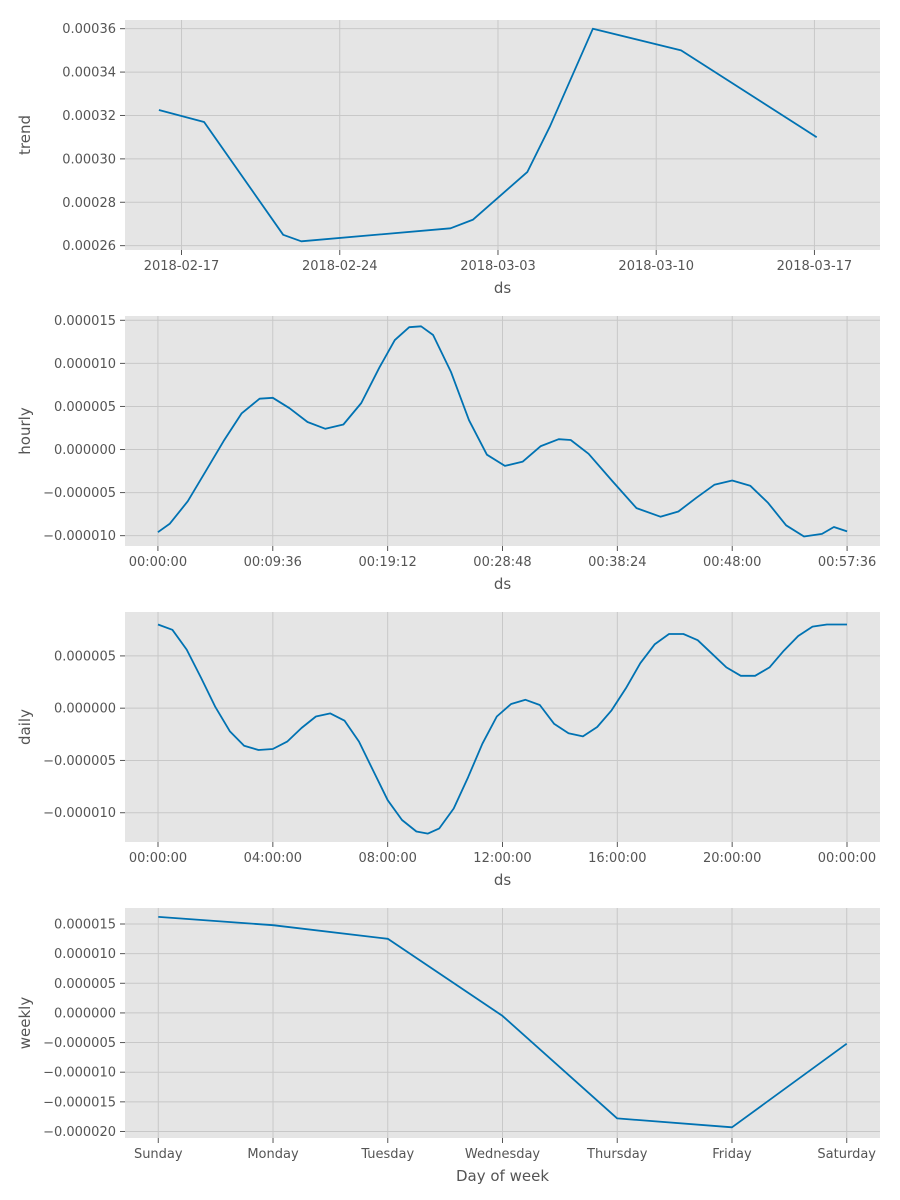  I want to click on series-line-hourly, so click(502, 431).